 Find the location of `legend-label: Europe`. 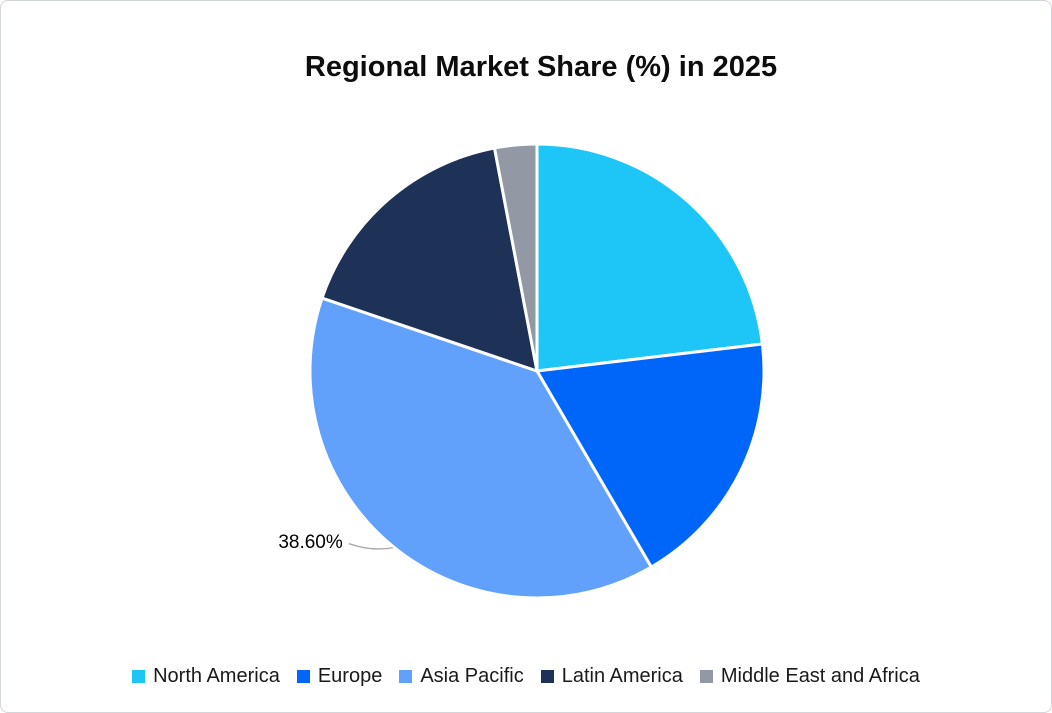

legend-label: Europe is located at coordinates (350, 676).